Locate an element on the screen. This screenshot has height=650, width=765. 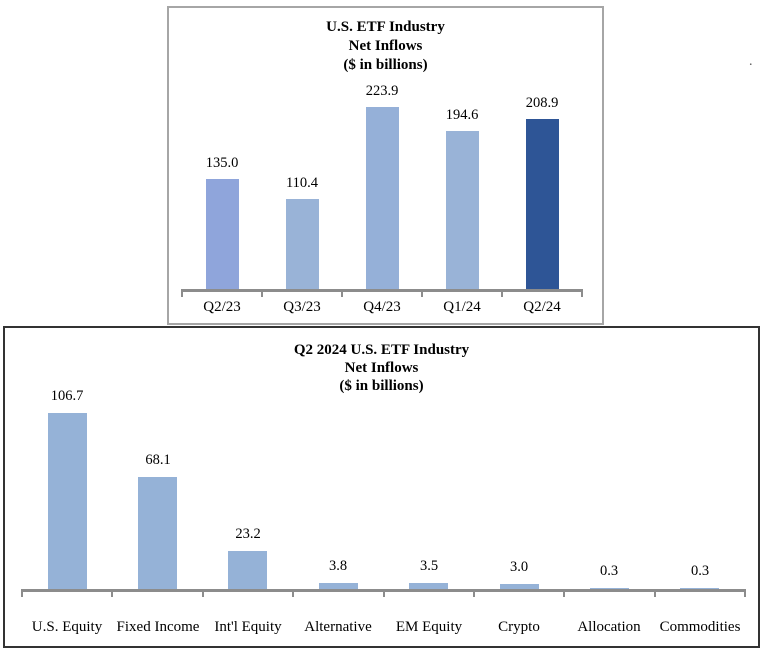
x-axis-category-label: Fixed Income is located at coordinates (158, 627).